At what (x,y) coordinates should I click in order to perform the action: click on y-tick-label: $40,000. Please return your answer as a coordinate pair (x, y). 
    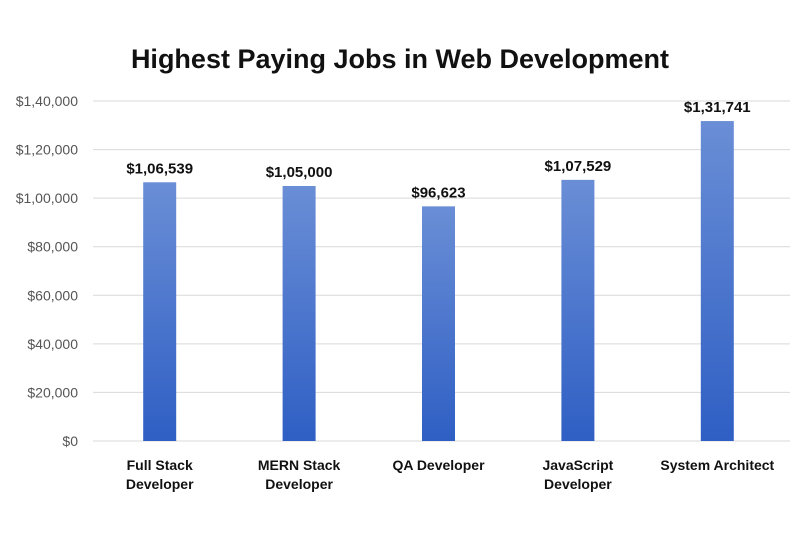
    Looking at the image, I should click on (52, 344).